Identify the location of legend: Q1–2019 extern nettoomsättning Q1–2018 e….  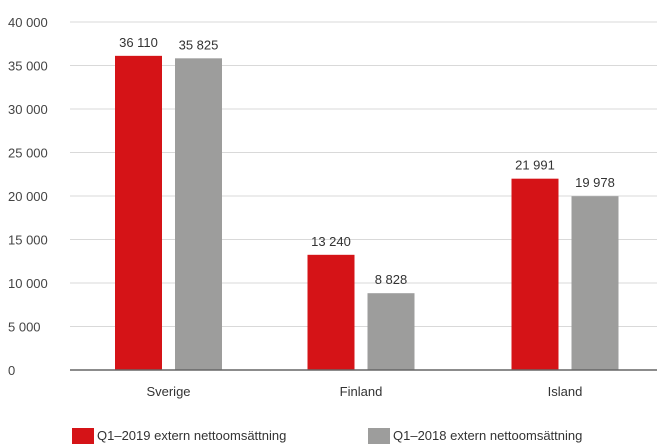
(364, 436).